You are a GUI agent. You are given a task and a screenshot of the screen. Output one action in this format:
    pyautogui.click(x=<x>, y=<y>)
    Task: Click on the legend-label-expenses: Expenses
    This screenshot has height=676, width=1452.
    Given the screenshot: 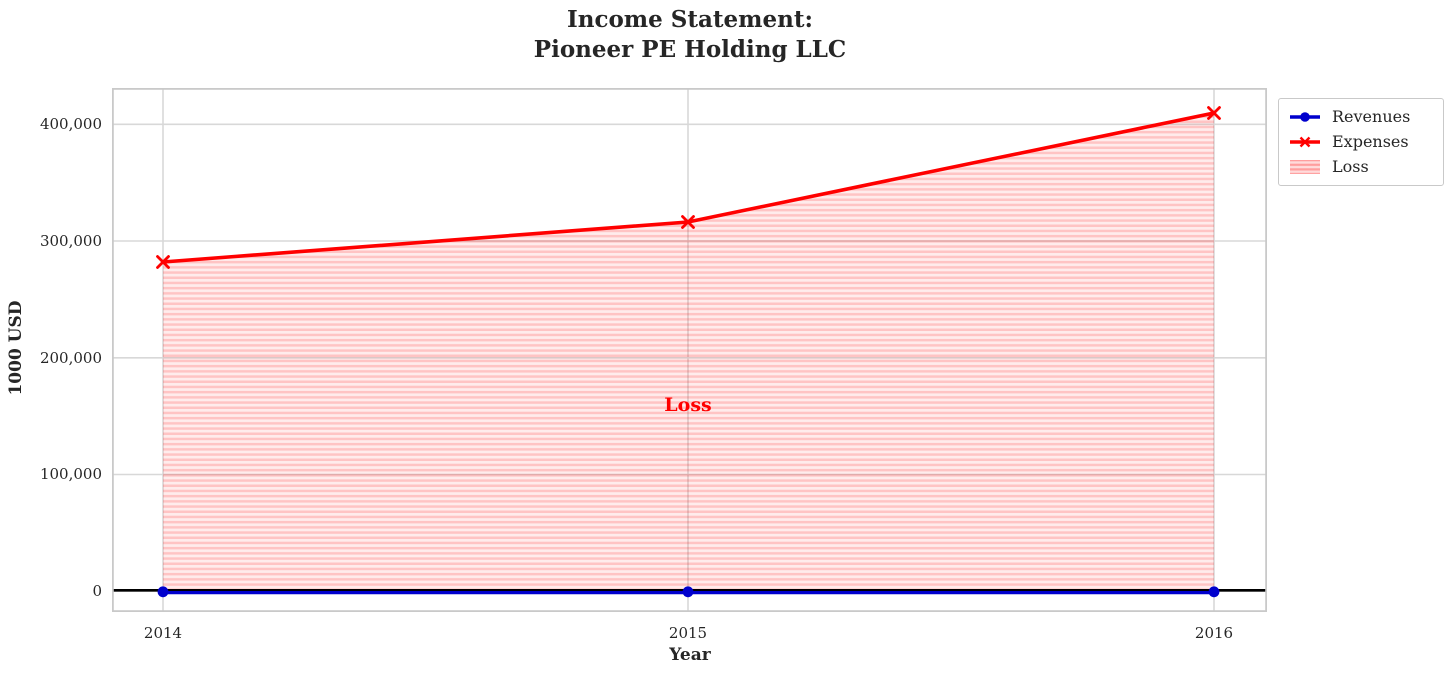 What is the action you would take?
    pyautogui.click(x=1370, y=141)
    